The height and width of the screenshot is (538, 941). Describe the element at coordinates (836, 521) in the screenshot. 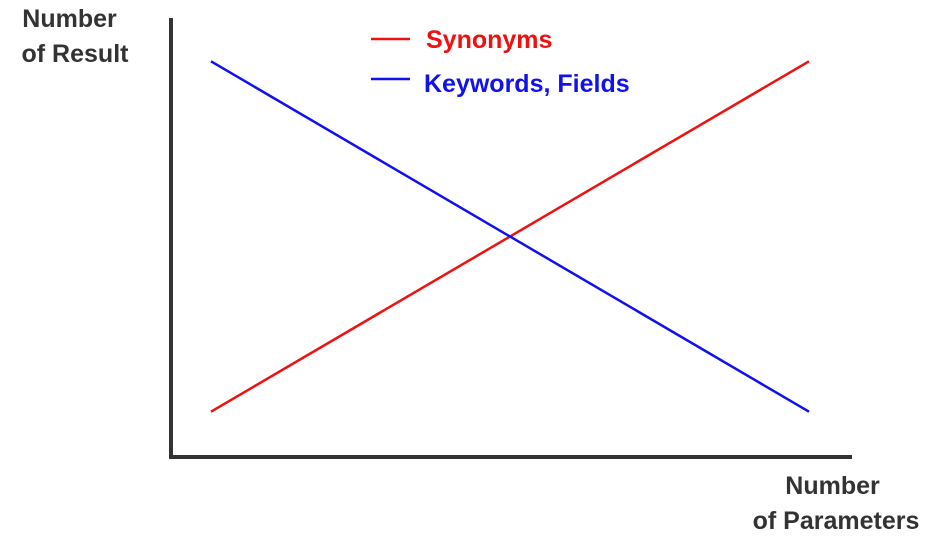

I see `x-axis-title-line-2: of Parameters` at that location.